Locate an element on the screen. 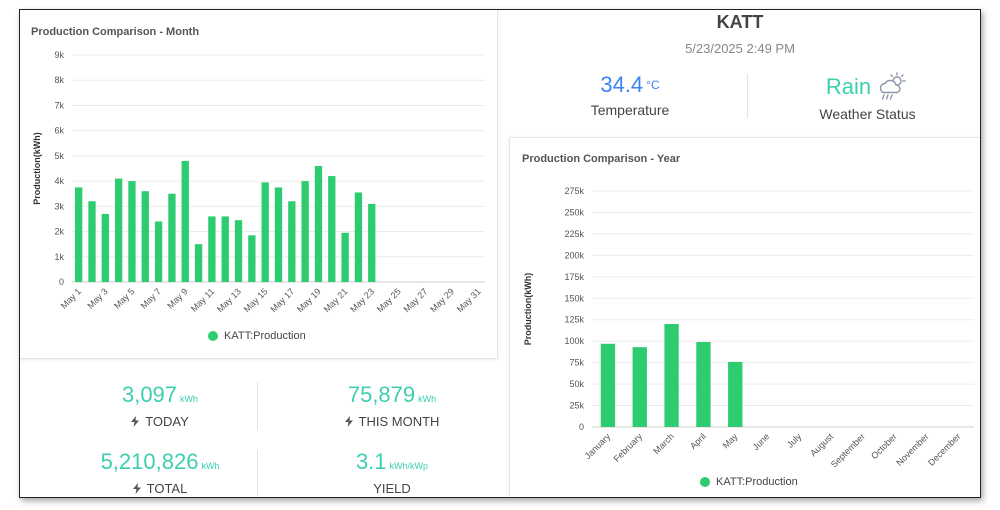 Image resolution: width=1000 pixels, height=510 pixels. month-chart-legend: KATT:Production is located at coordinates (257, 336).